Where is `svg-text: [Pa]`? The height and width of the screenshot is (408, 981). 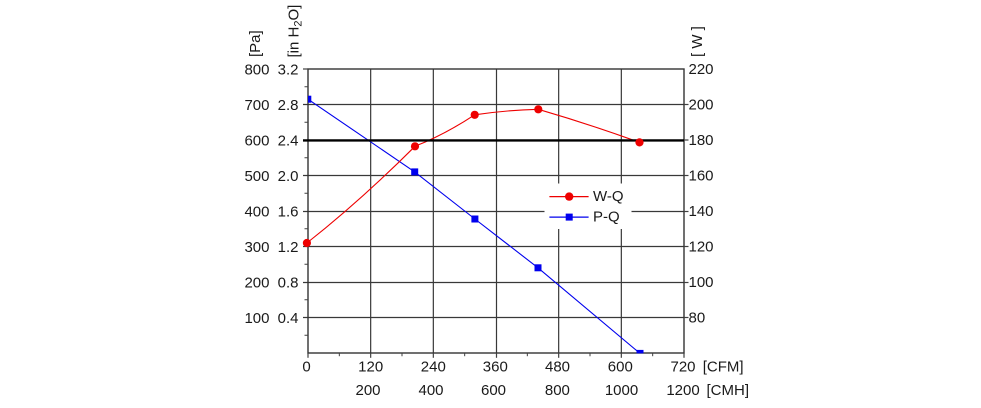 svg-text: [Pa] is located at coordinates (255, 43).